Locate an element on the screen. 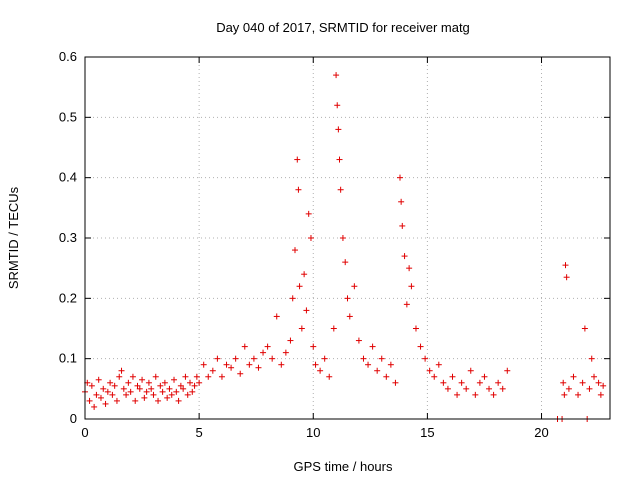 This screenshot has width=640, height=480. y-tick-label: 0.4 is located at coordinates (68, 177).